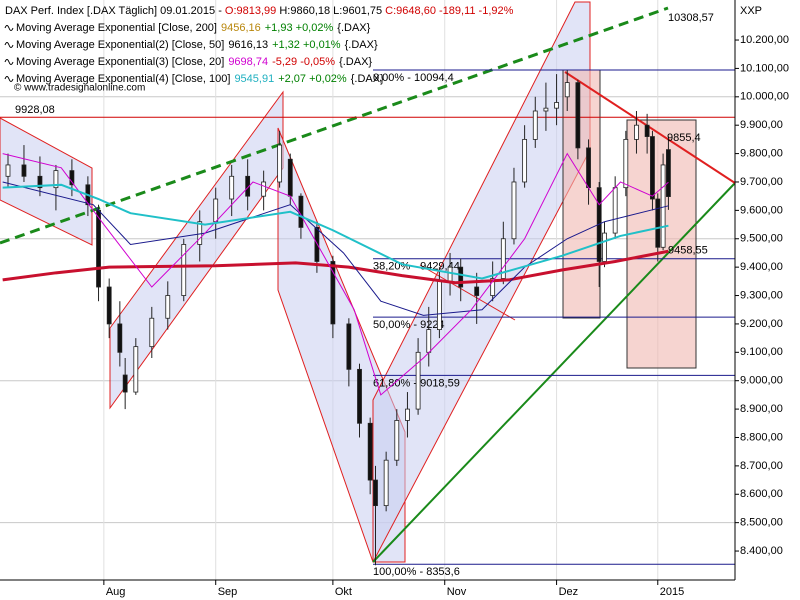  What do you see at coordinates (312, 79) in the screenshot?
I see `legend-change: +2,07 +0,02%` at bounding box center [312, 79].